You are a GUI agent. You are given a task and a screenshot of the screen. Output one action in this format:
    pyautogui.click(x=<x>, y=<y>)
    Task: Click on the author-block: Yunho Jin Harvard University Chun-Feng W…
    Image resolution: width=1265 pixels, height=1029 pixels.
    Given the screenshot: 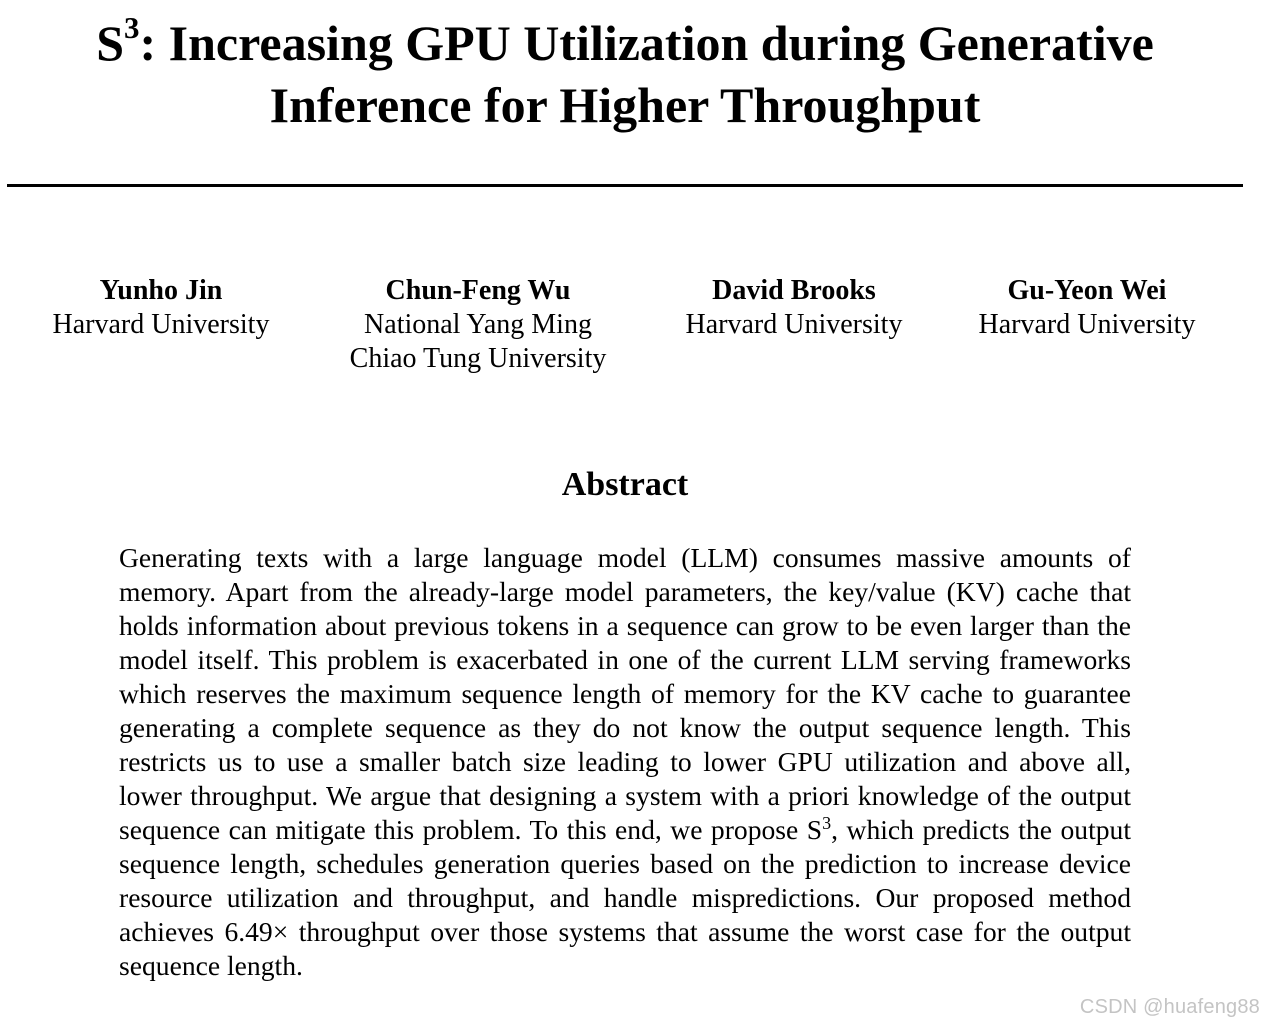 What is the action you would take?
    pyautogui.click(x=632, y=329)
    